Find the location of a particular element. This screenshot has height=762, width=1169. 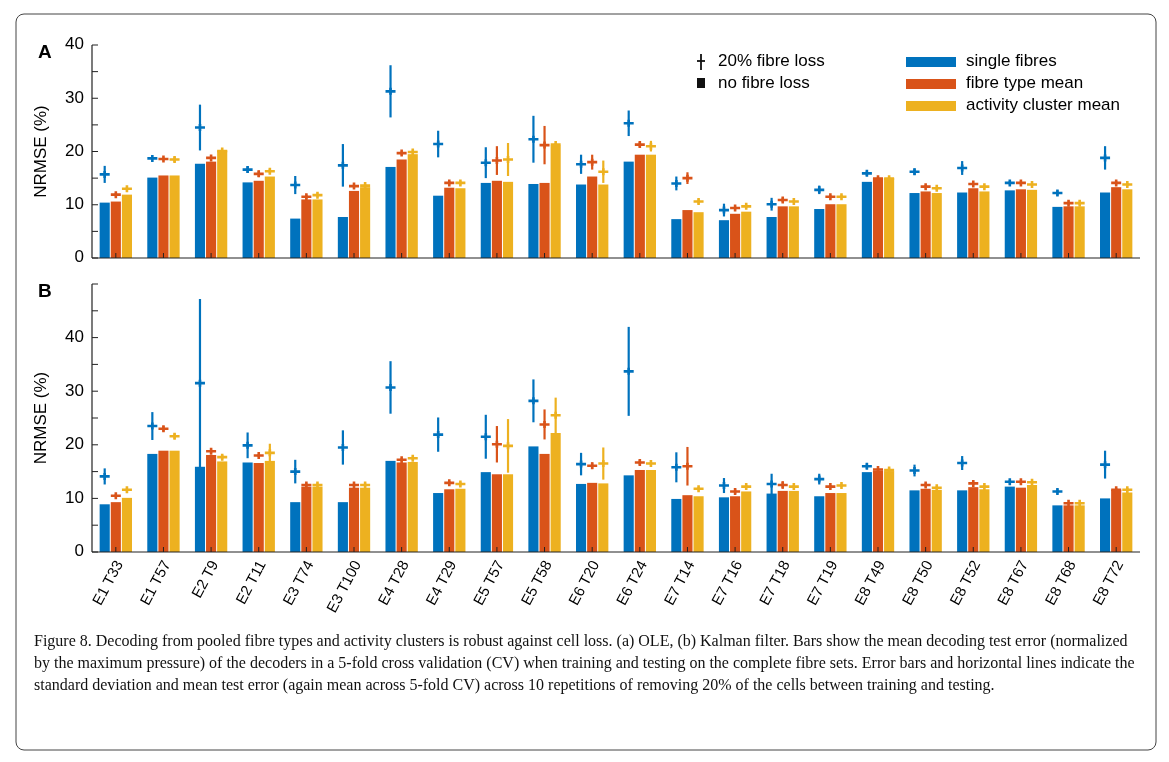

chart-title: A is located at coordinates (45, 51).